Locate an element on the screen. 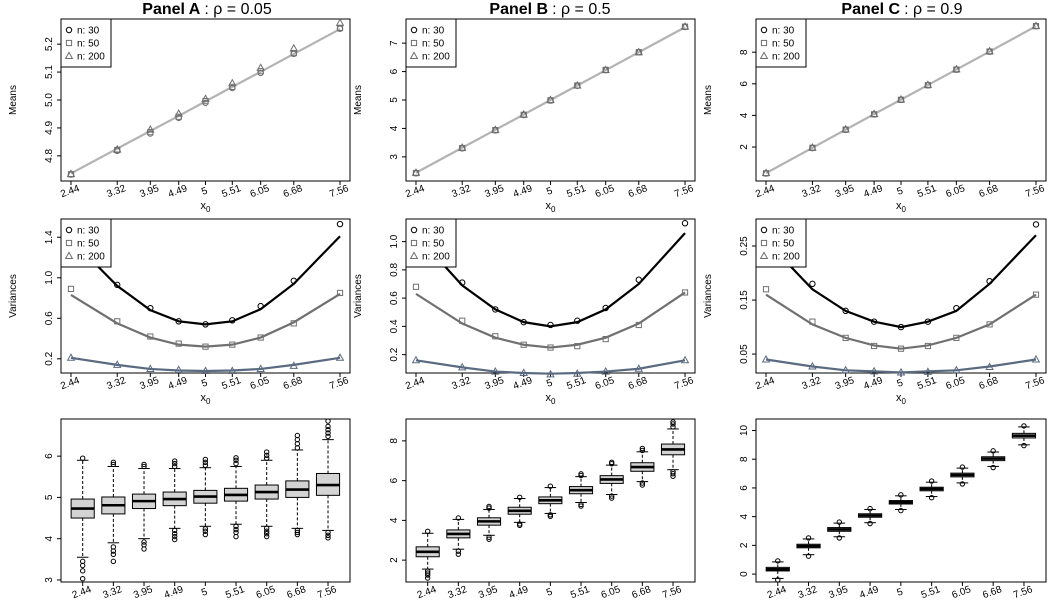 This screenshot has width=1050, height=600. y-tick-label: 0.6 is located at coordinates (49, 318).